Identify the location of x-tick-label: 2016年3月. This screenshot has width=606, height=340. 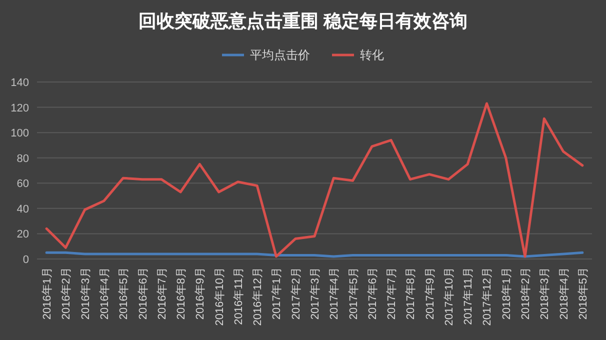
(86, 293).